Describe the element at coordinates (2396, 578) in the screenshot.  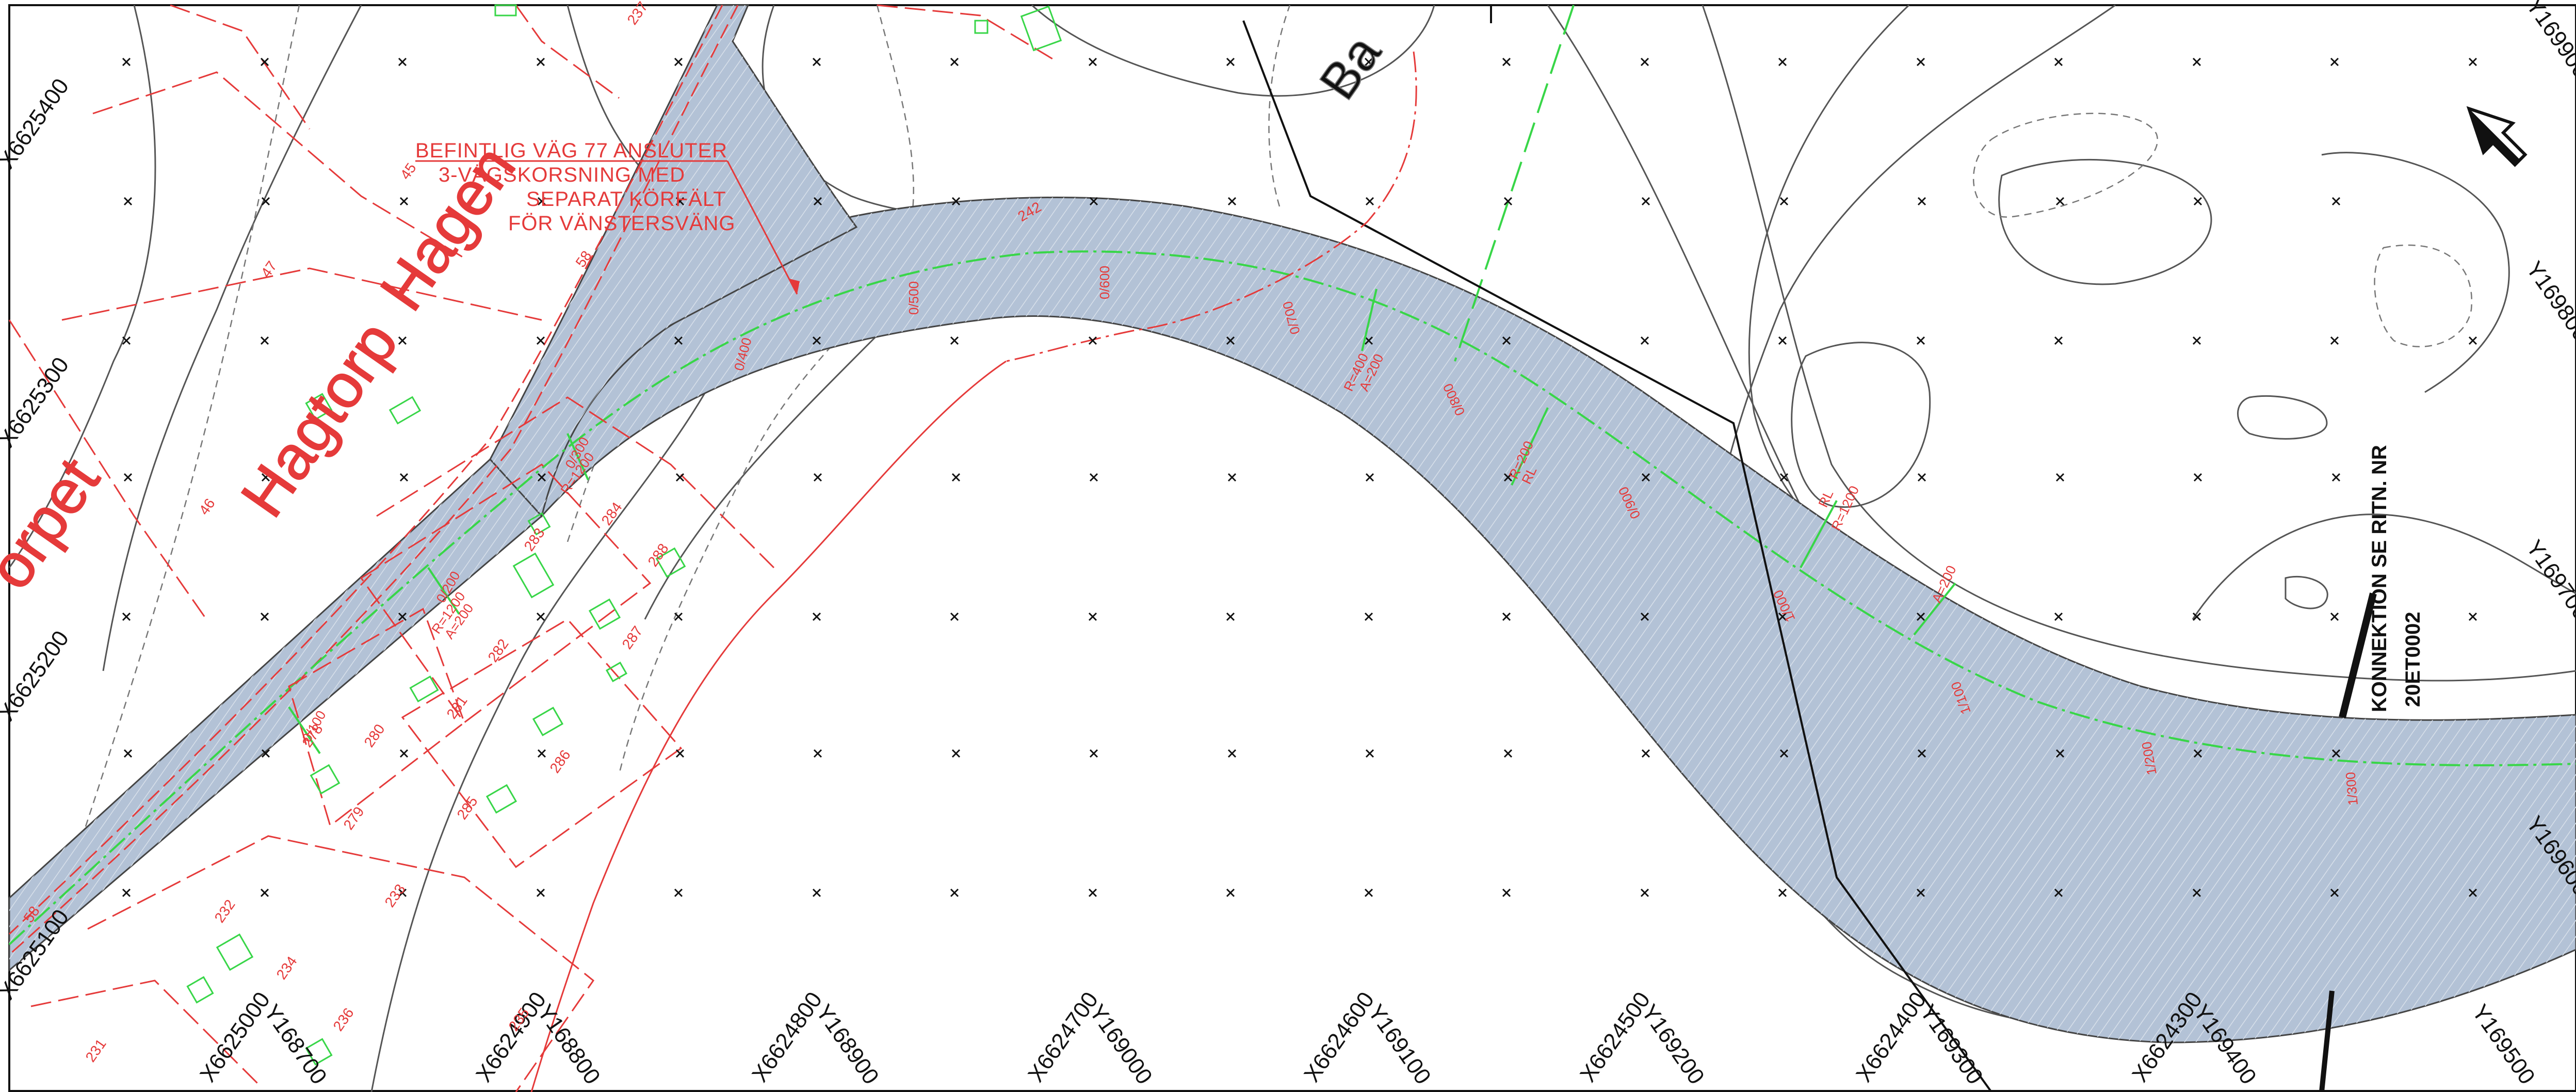
I see `connection-note: KONNEKTION SE RITN. NR 20ET0002` at that location.